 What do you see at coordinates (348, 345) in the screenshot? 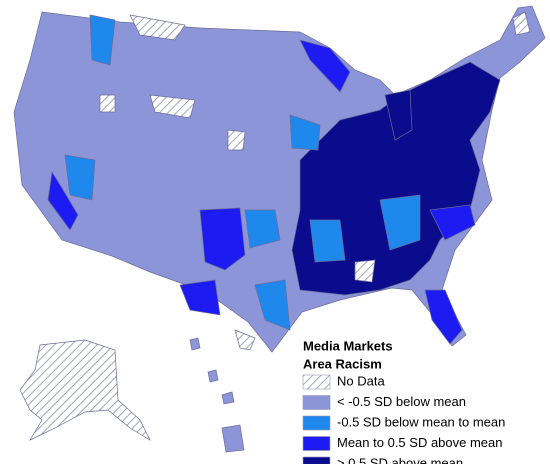
I see `legend-title: Media Markets` at bounding box center [348, 345].